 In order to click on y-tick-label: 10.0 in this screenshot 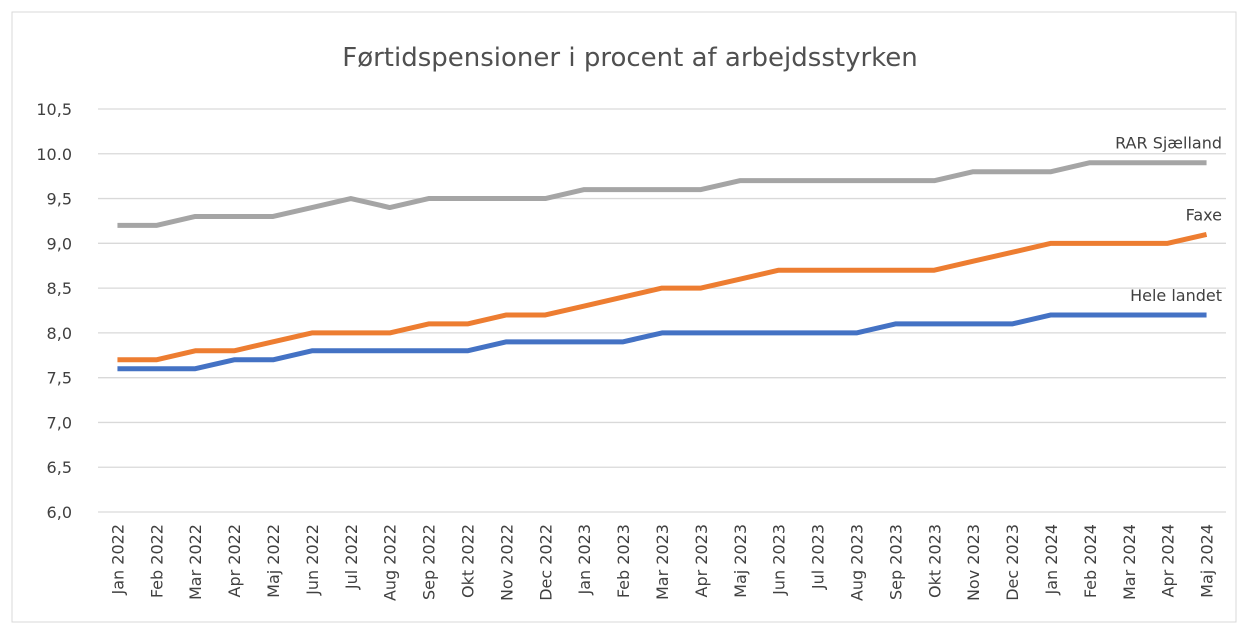, I will do `click(54, 154)`.